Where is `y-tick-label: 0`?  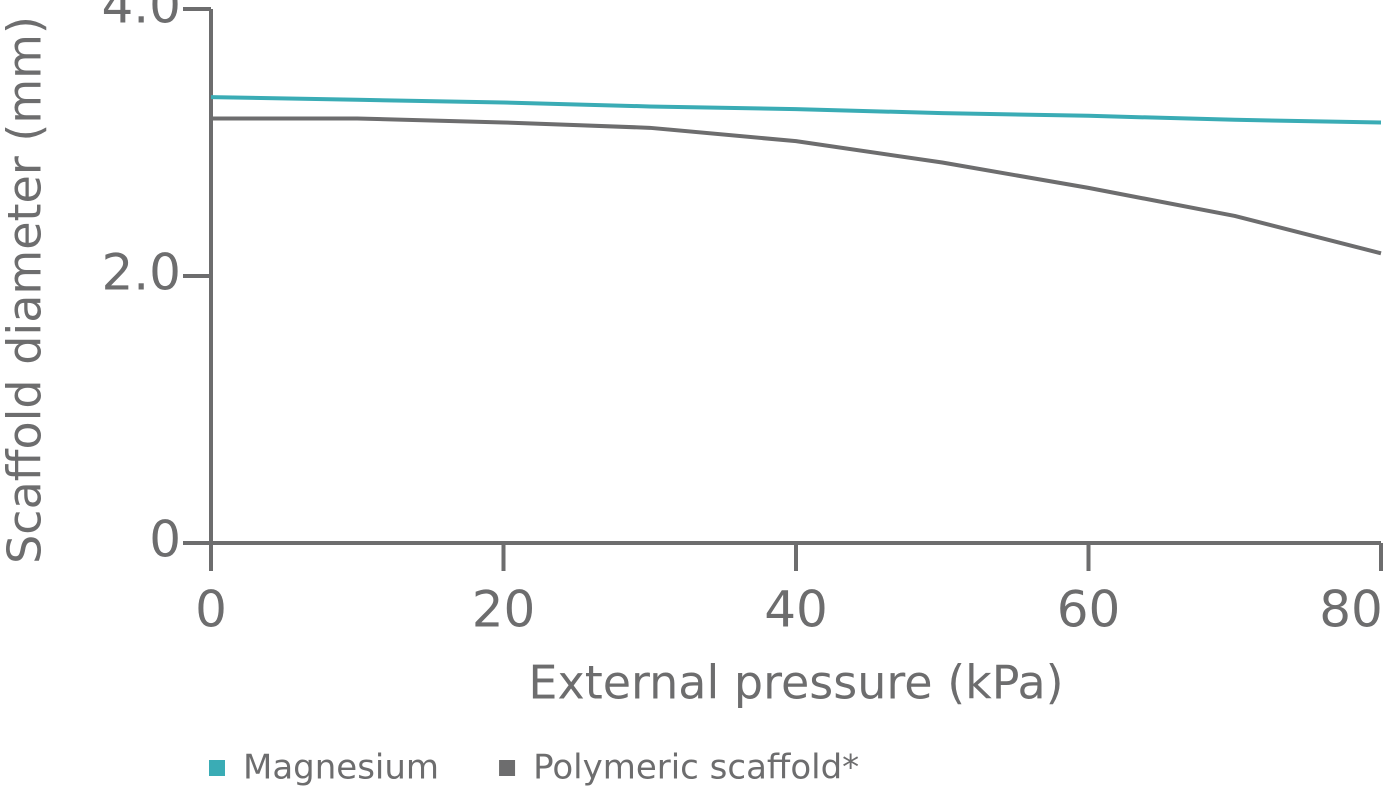 y-tick-label: 0 is located at coordinates (165, 540).